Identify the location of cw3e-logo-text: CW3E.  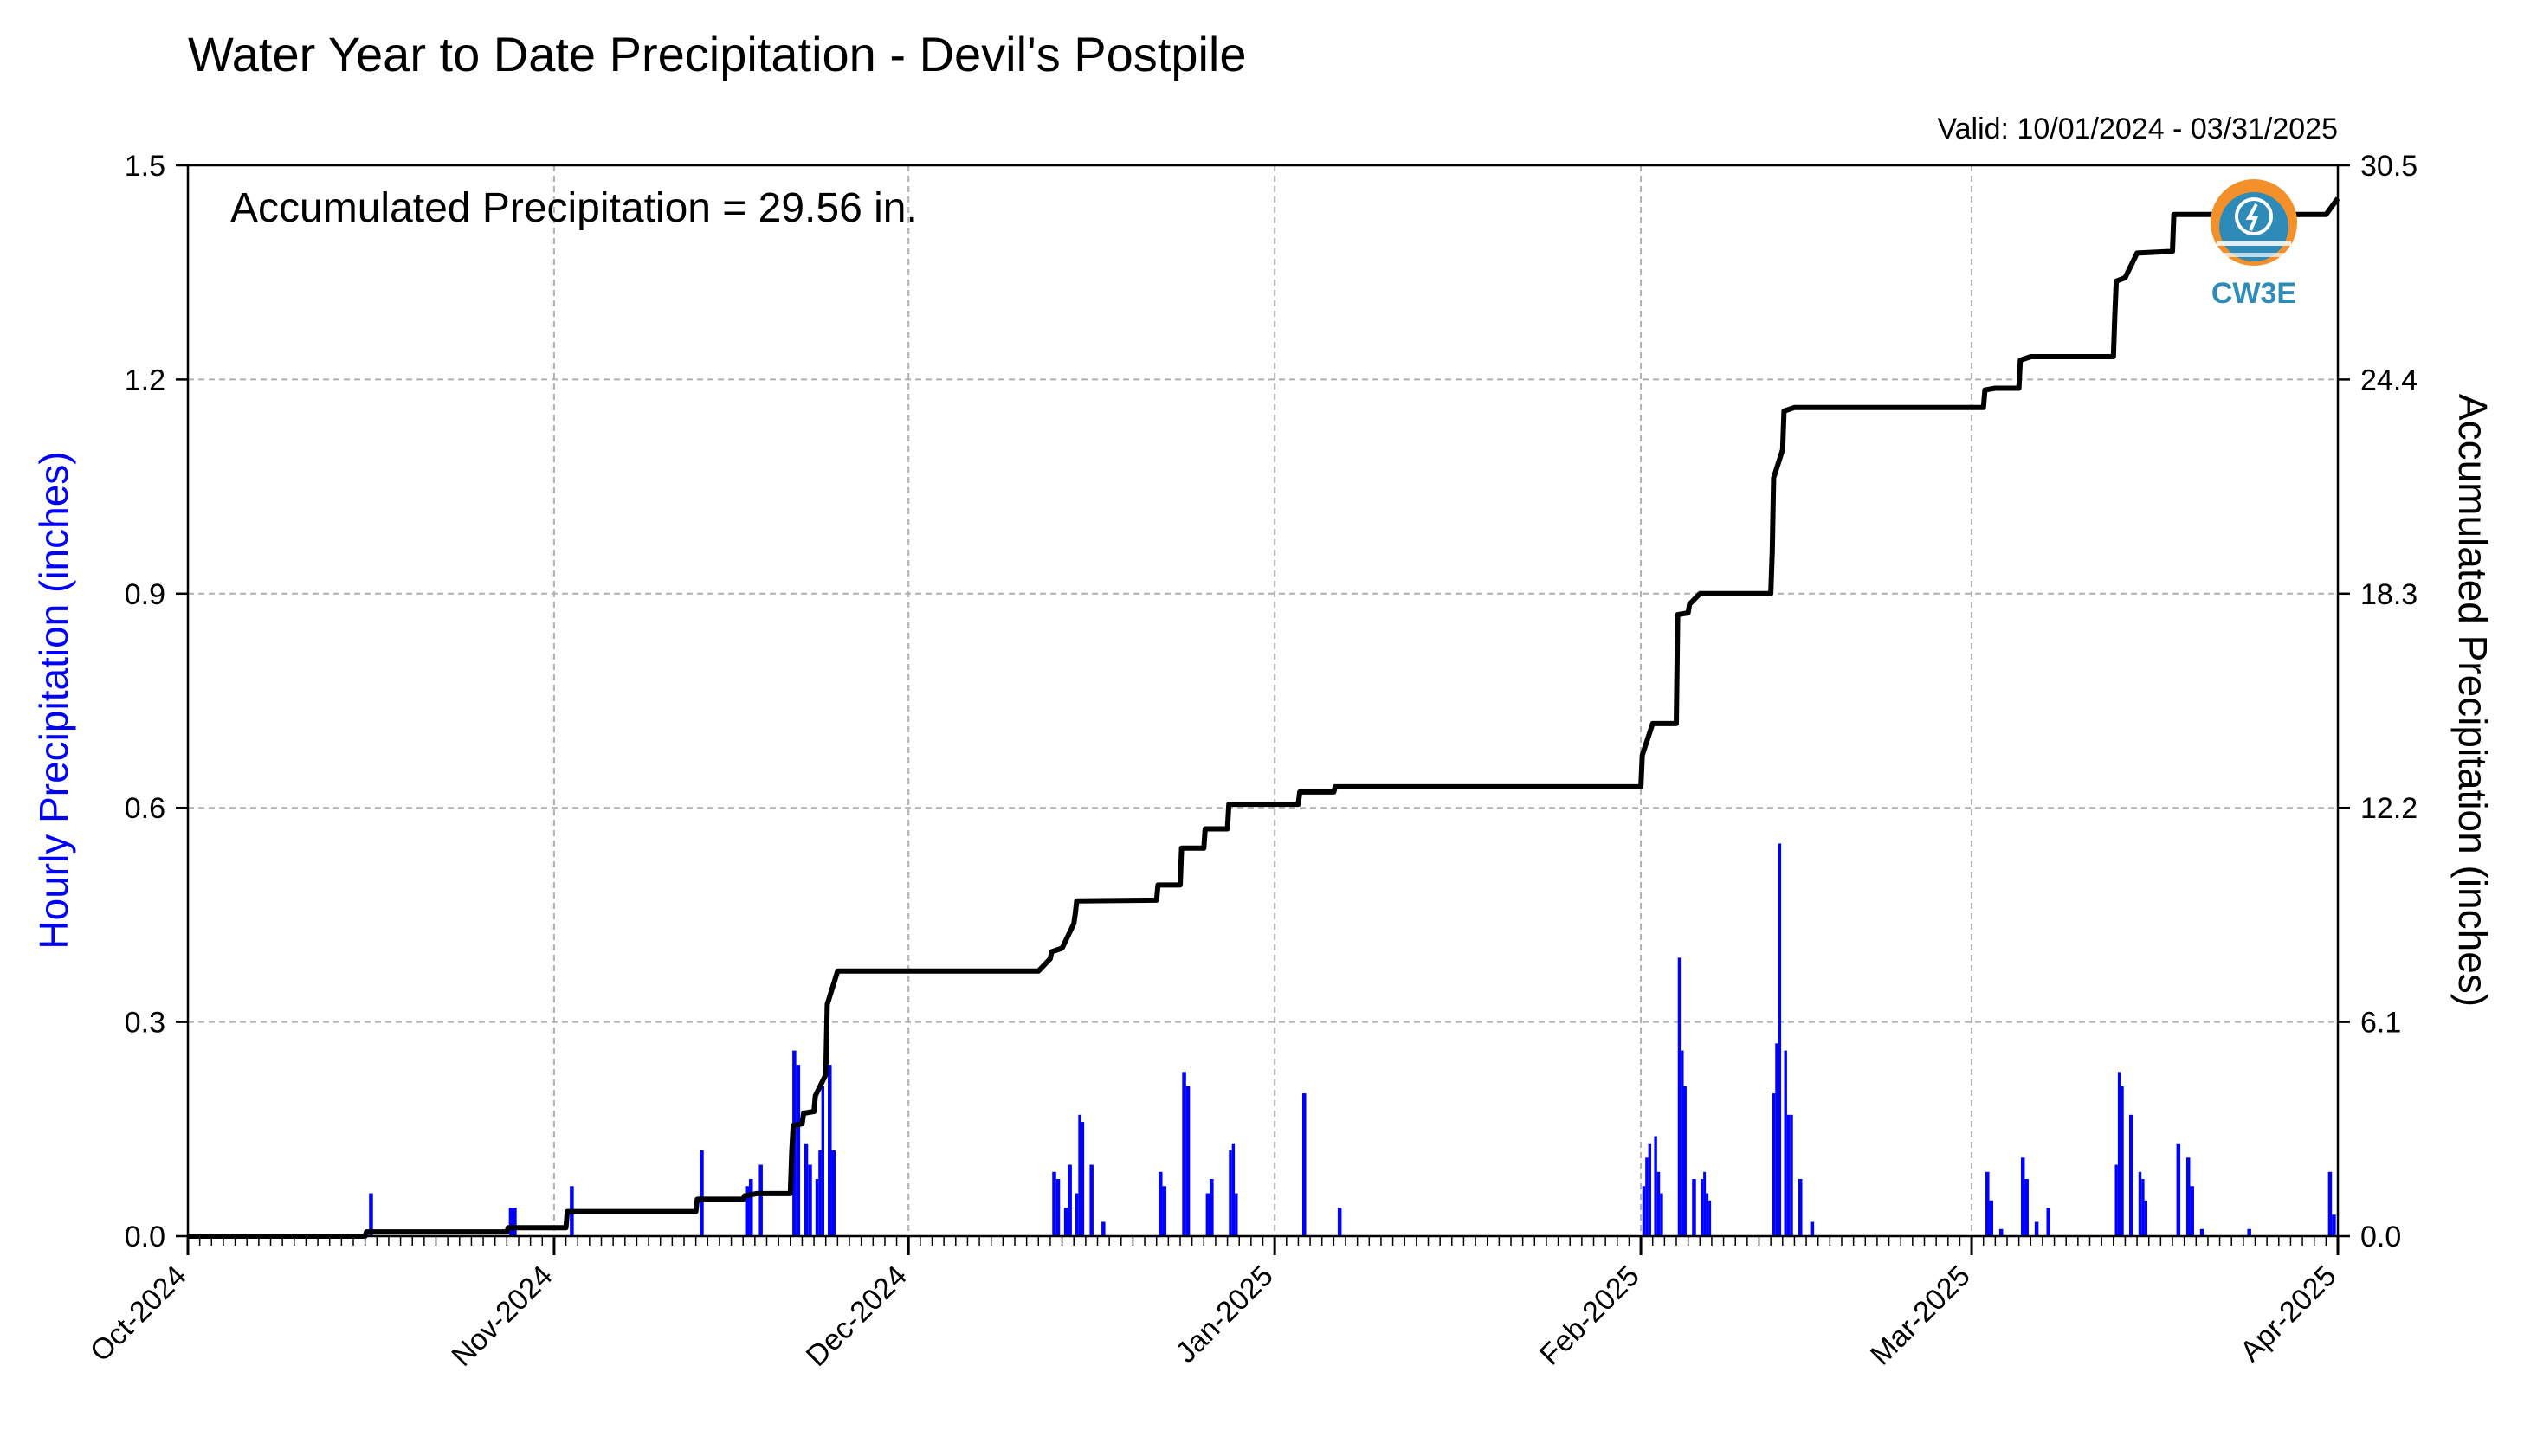
(2253, 293).